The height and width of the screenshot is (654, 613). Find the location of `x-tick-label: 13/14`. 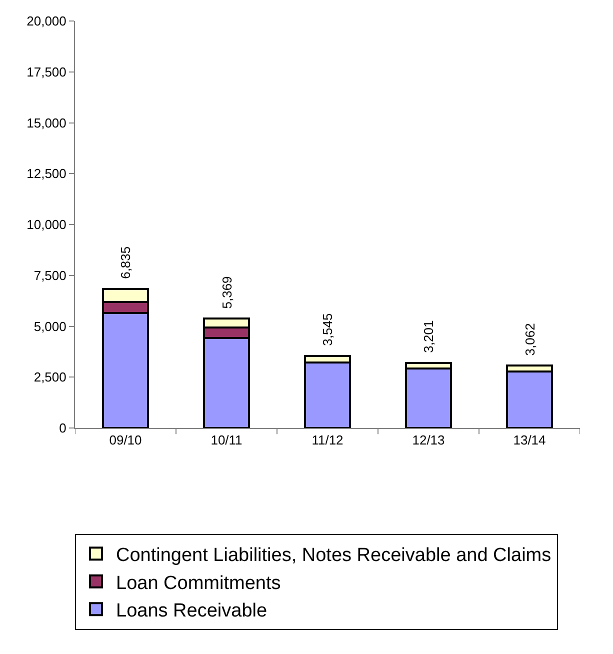

x-tick-label: 13/14 is located at coordinates (529, 440).